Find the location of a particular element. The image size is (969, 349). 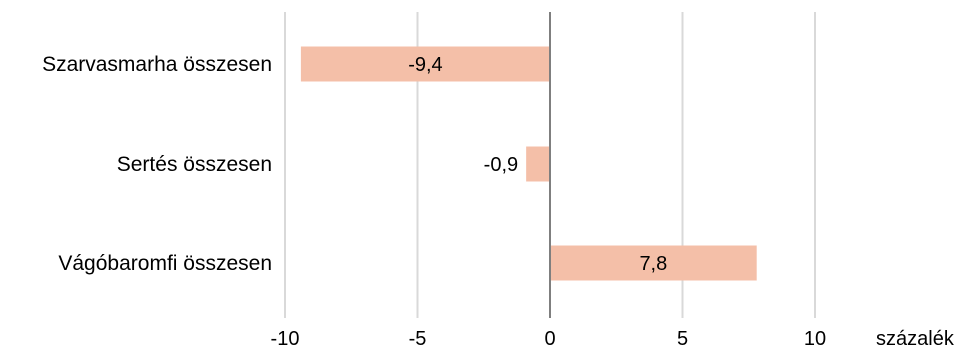

category-label: Vágóbaromfi összesen is located at coordinates (165, 263).